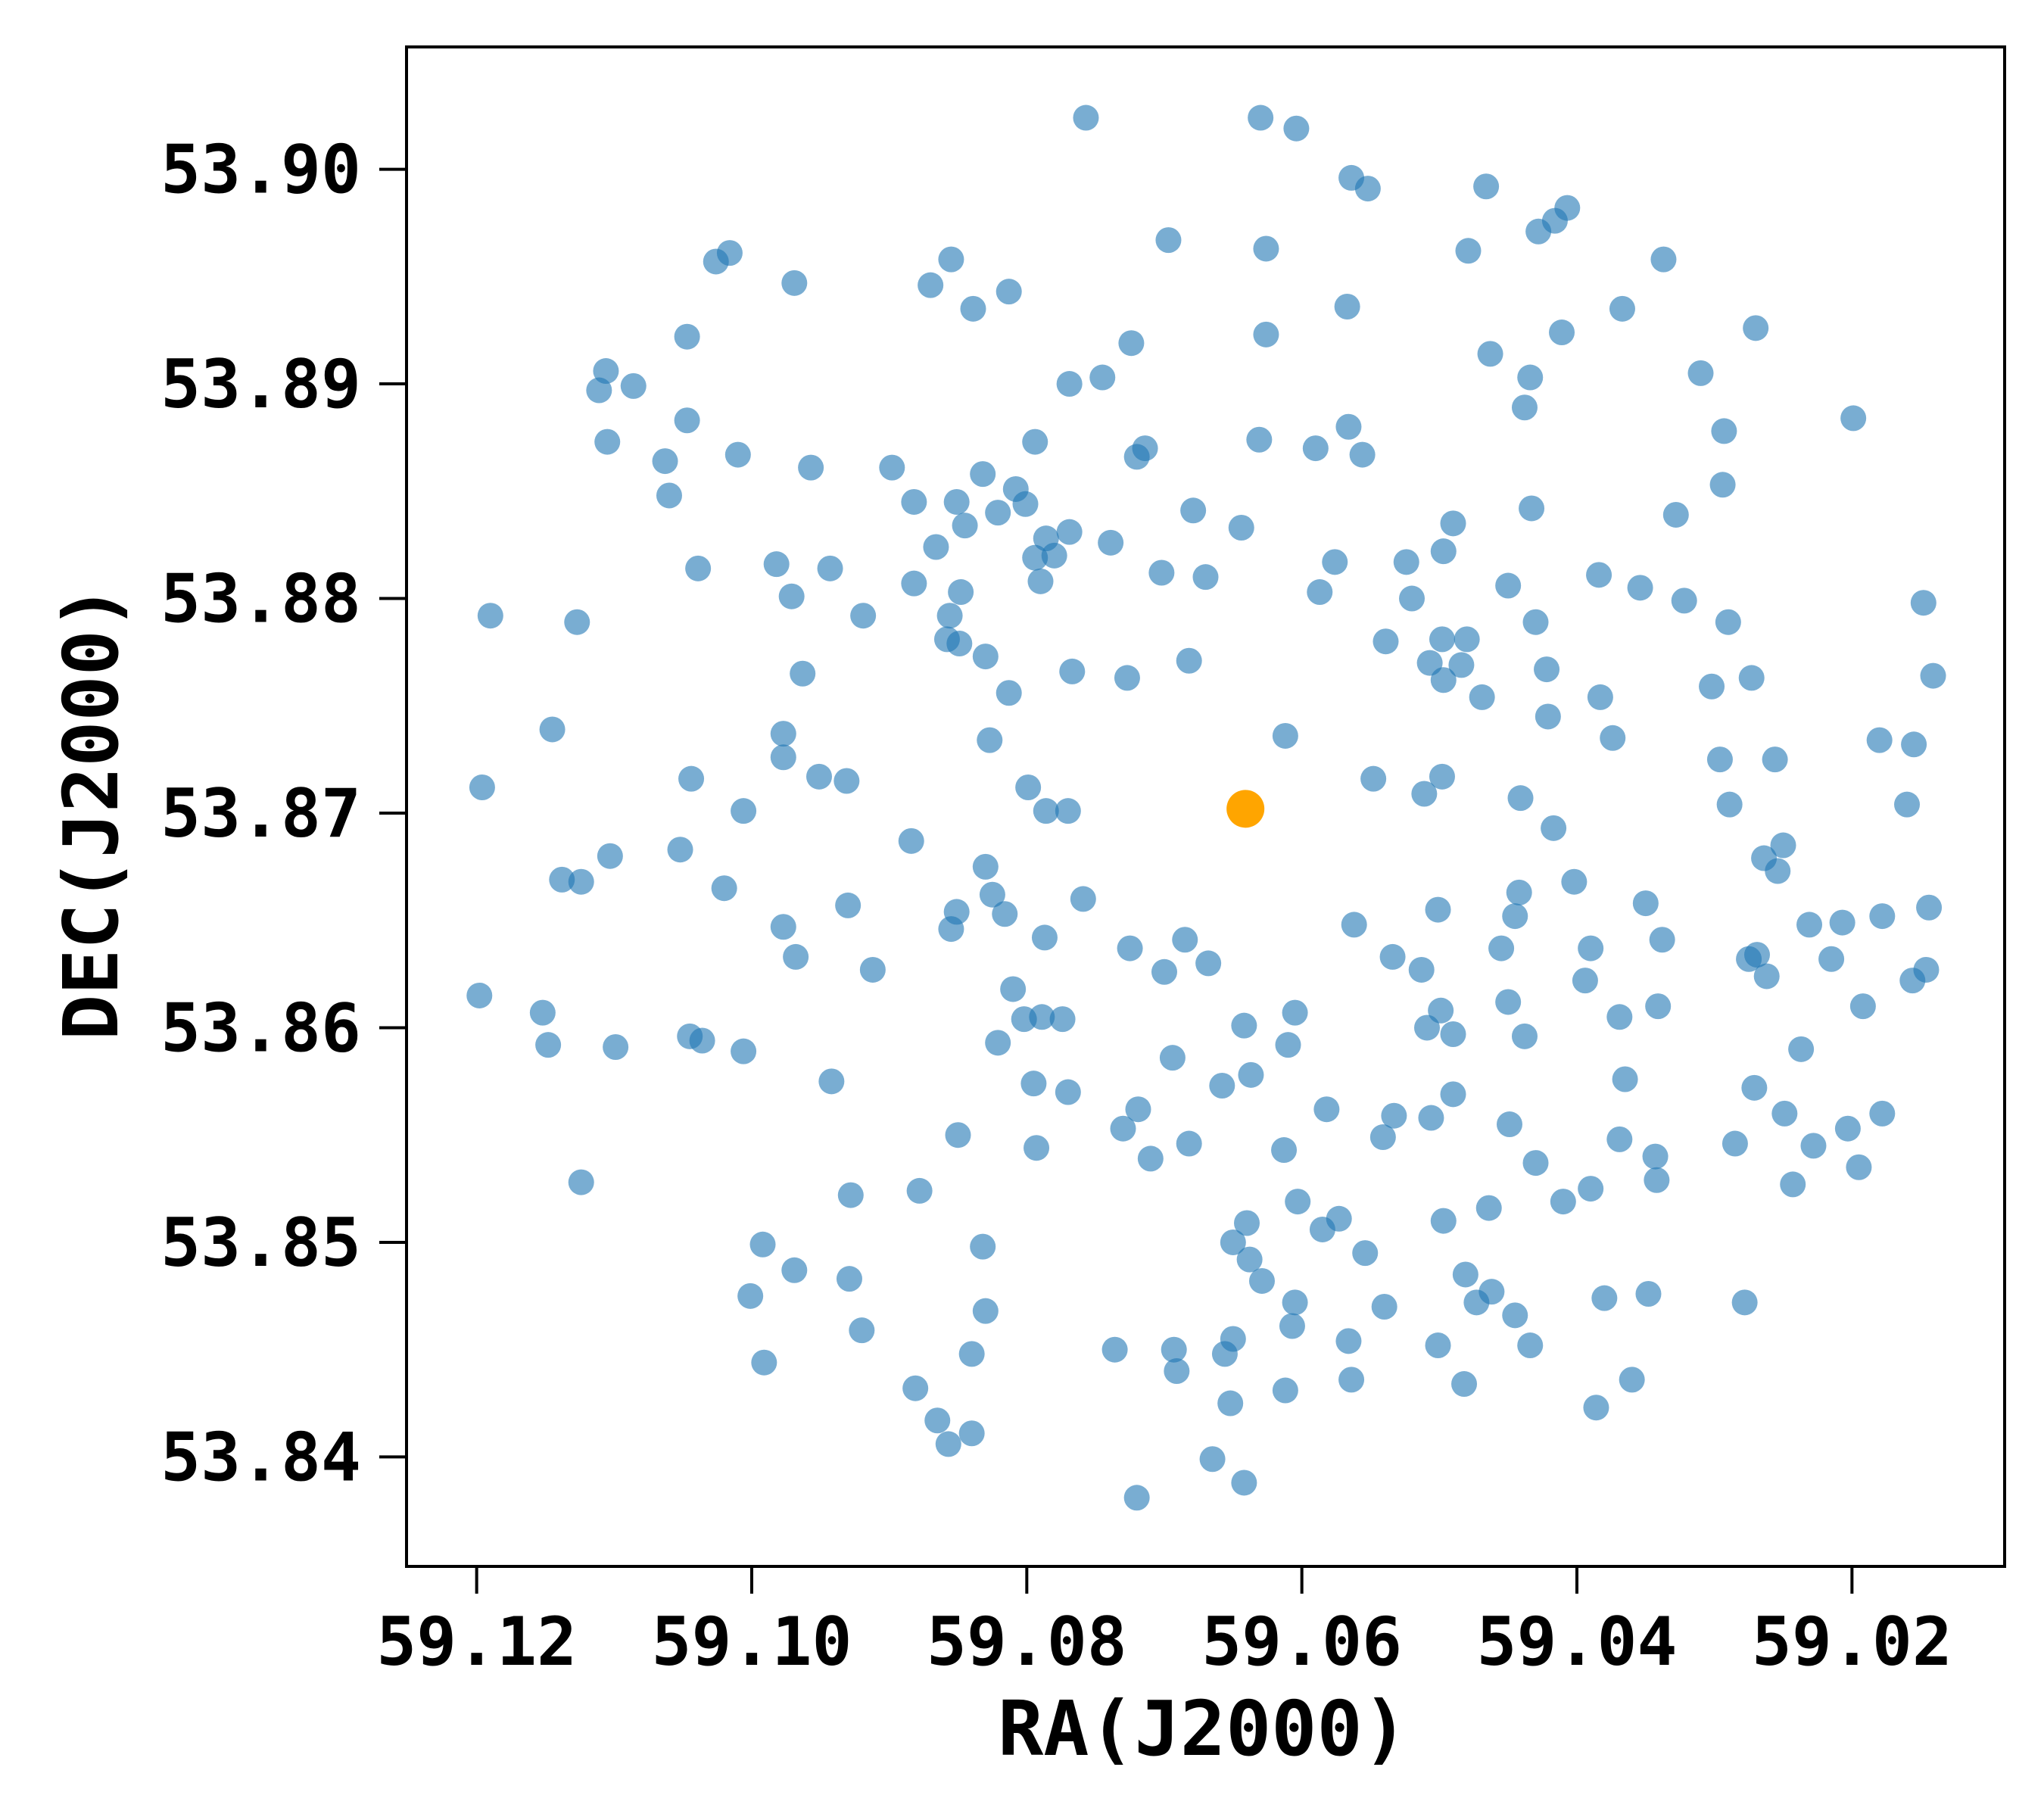 The height and width of the screenshot is (1817, 2044). Describe the element at coordinates (260, 384) in the screenshot. I see `y-tick-label: 53.89` at that location.